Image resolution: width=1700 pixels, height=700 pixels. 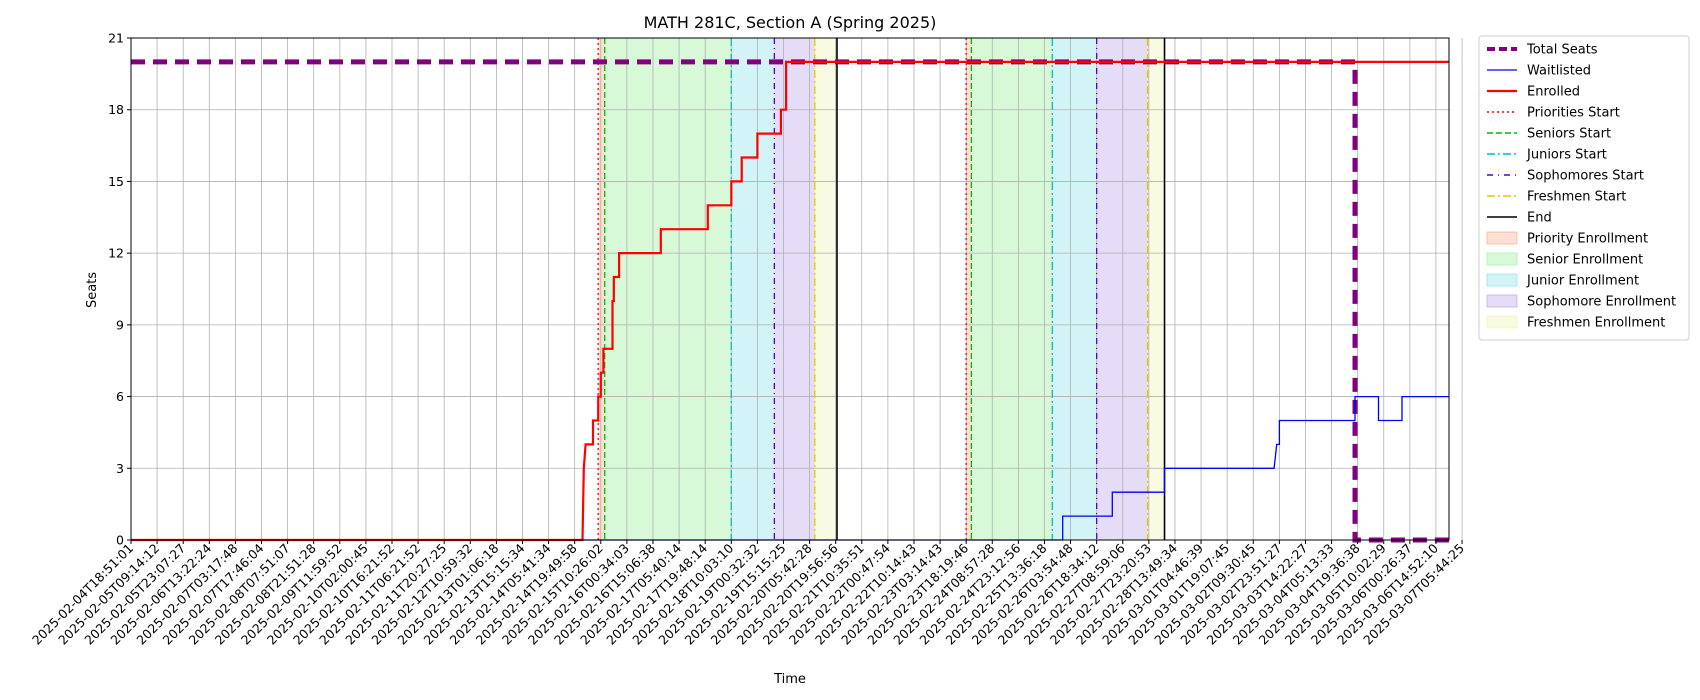 What do you see at coordinates (1573, 113) in the screenshot?
I see `legend-label-3: Priorities Start` at bounding box center [1573, 113].